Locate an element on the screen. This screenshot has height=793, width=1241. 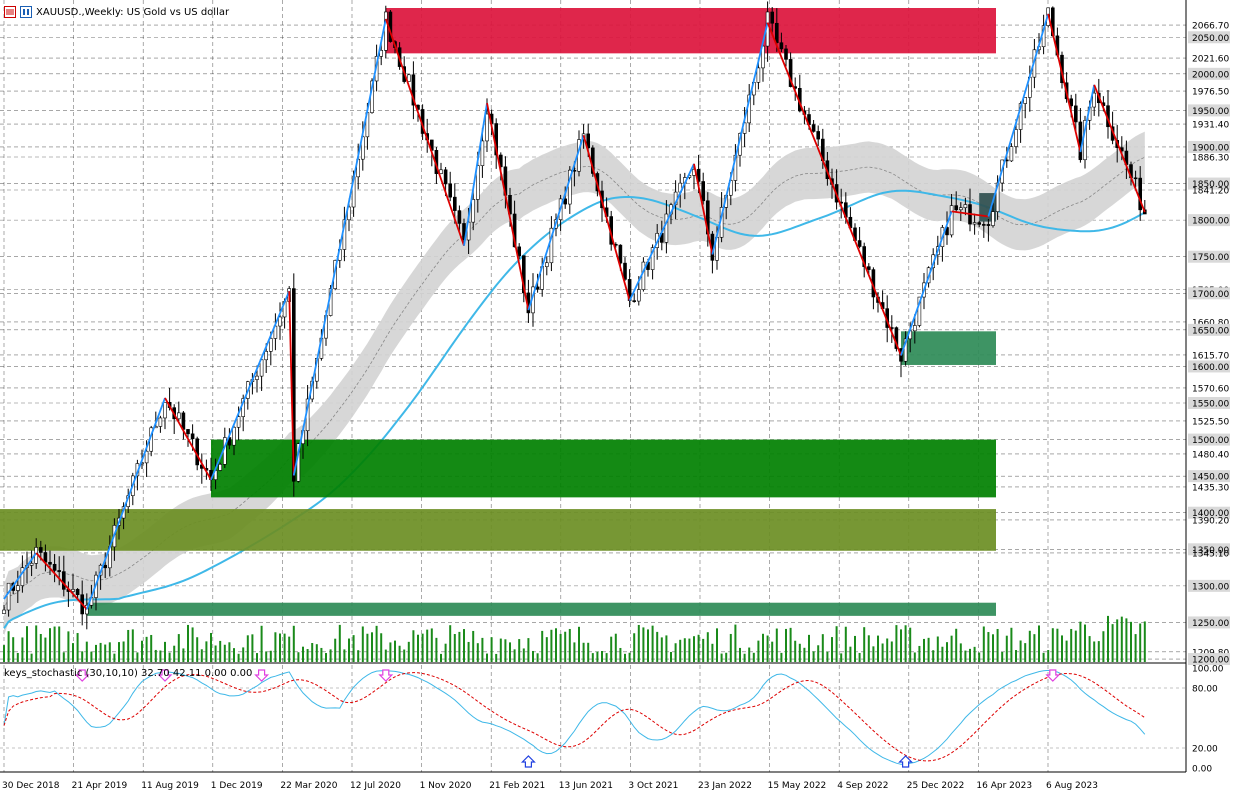
price-tick-label: 1900.00 is located at coordinates (1210, 148).